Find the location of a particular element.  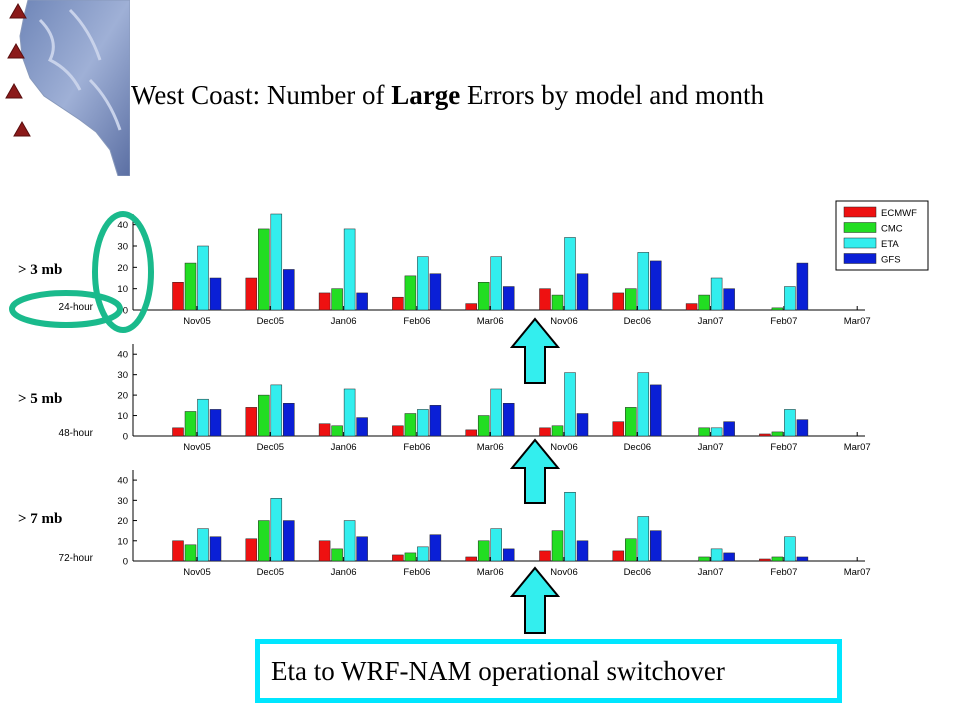

lead-highlight-ellipse is located at coordinates (66, 309).